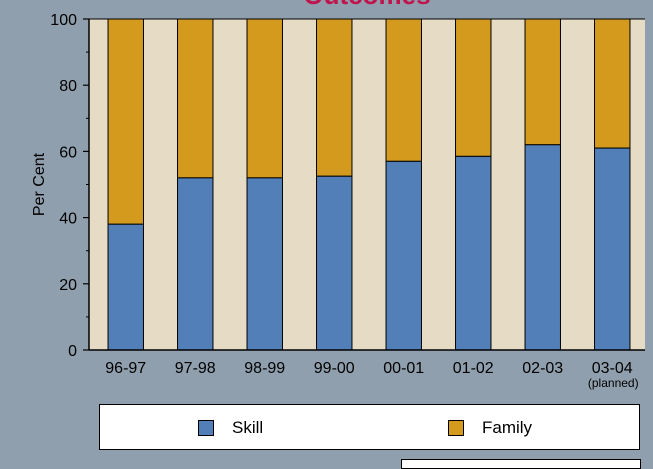  Describe the element at coordinates (39, 184) in the screenshot. I see `y-axis-title: Per Cent` at that location.